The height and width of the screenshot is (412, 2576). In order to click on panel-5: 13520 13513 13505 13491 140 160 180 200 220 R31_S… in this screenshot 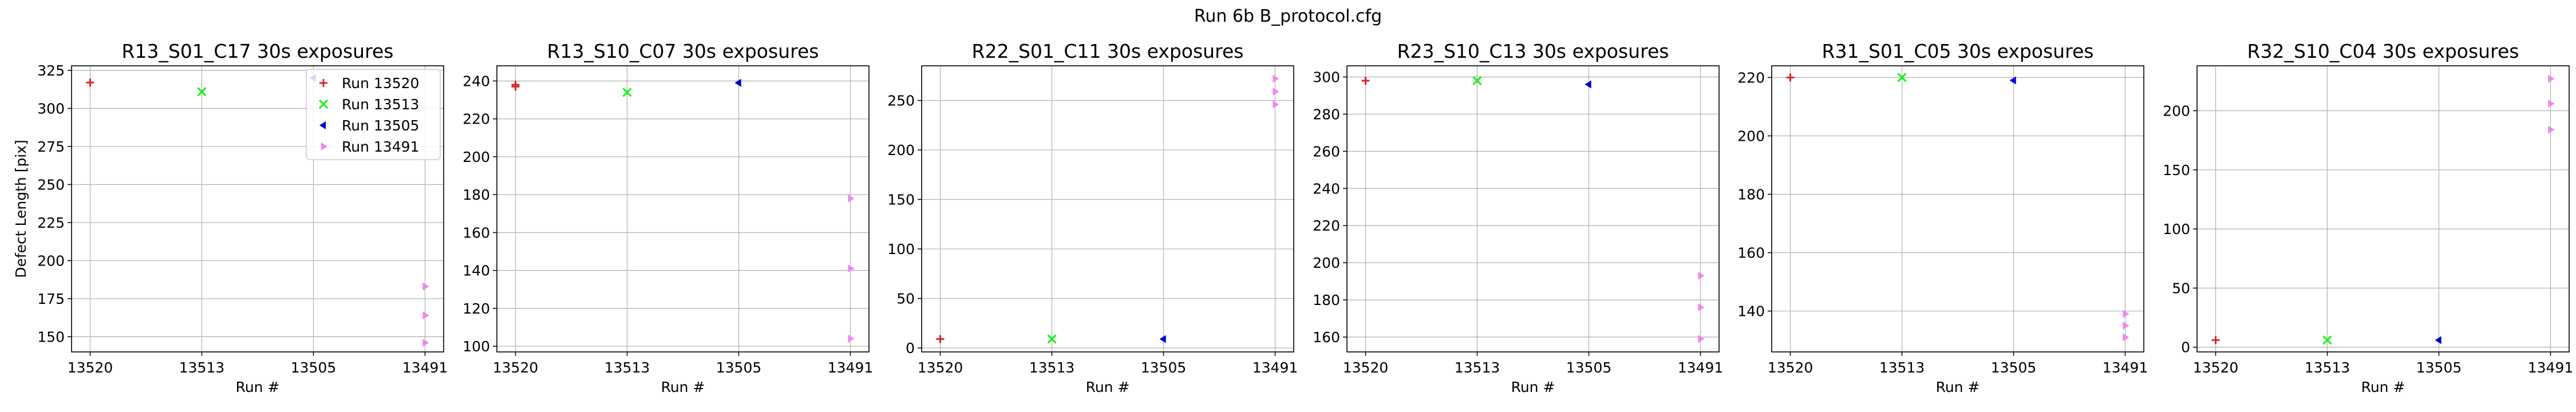, I will do `click(1942, 217)`.